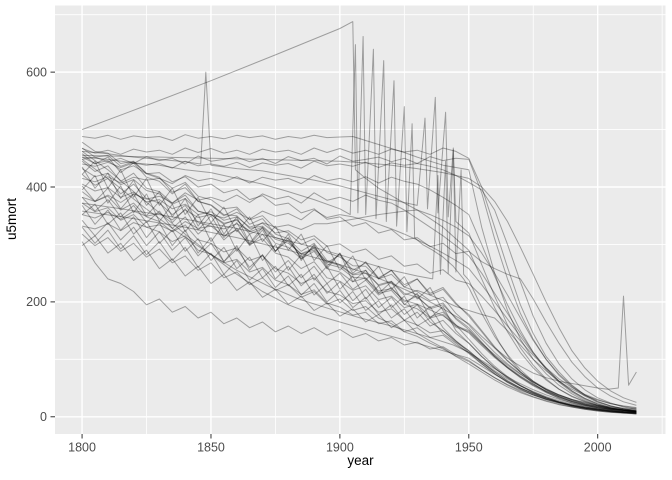 This screenshot has width=672, height=480. I want to click on y-tick-label: 600, so click(36, 72).